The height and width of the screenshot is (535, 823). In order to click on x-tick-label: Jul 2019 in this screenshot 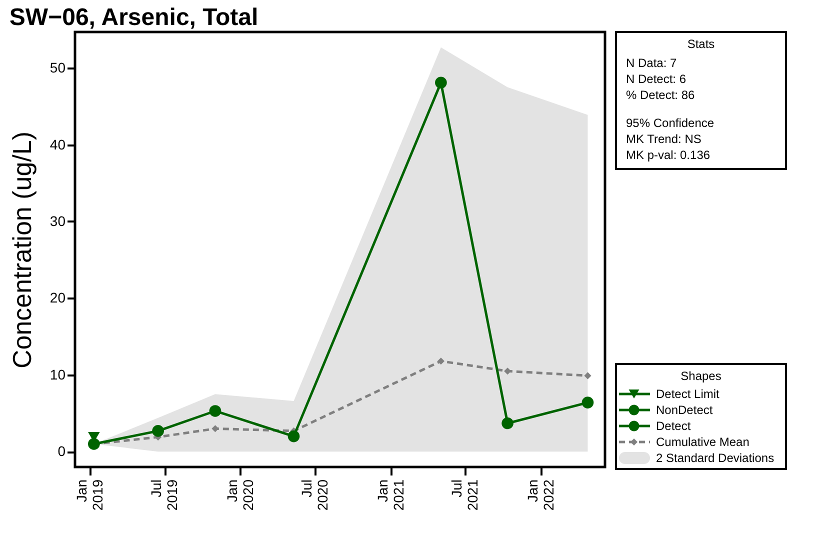, I will do `click(164, 495)`.